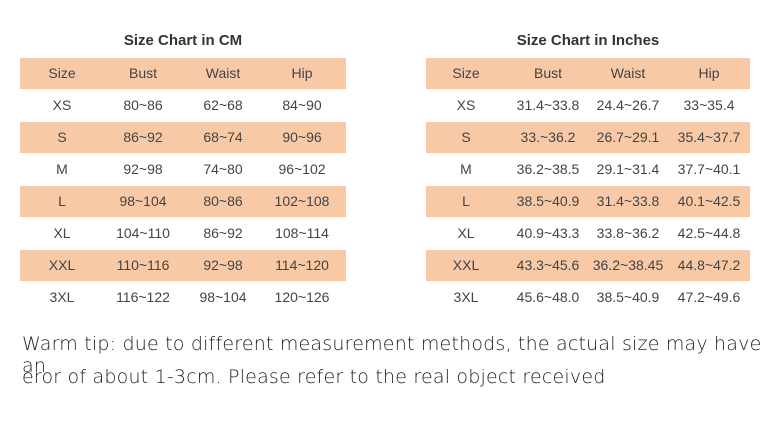 Image resolution: width=778 pixels, height=438 pixels. Describe the element at coordinates (302, 201) in the screenshot. I see `cell: 102~108` at that location.